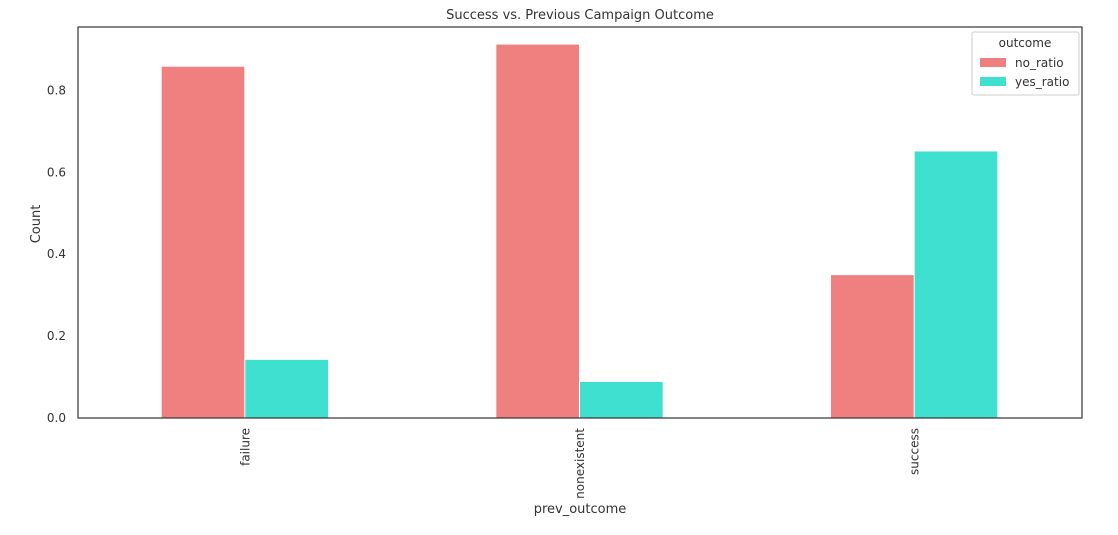 The width and height of the screenshot is (1118, 535). I want to click on x-tick-label-nonexistent: nonexistent, so click(580, 463).